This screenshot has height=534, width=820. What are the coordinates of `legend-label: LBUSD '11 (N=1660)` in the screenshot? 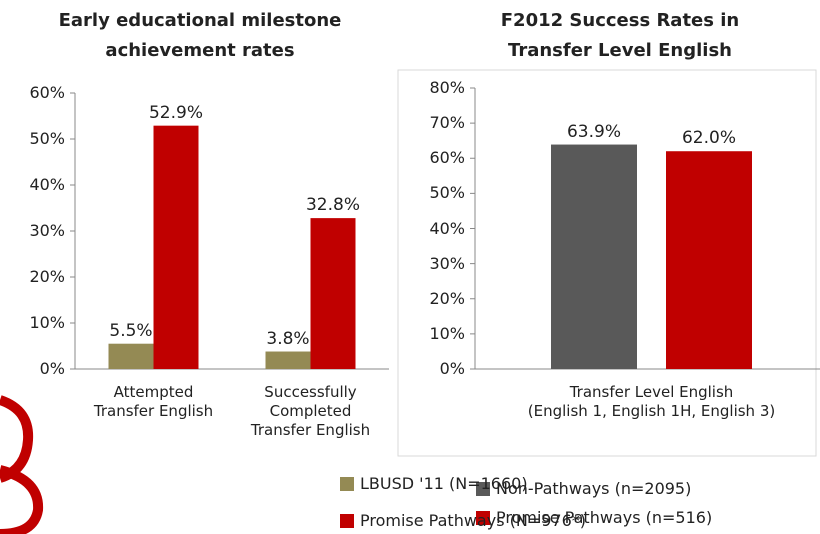 It's located at (444, 483).